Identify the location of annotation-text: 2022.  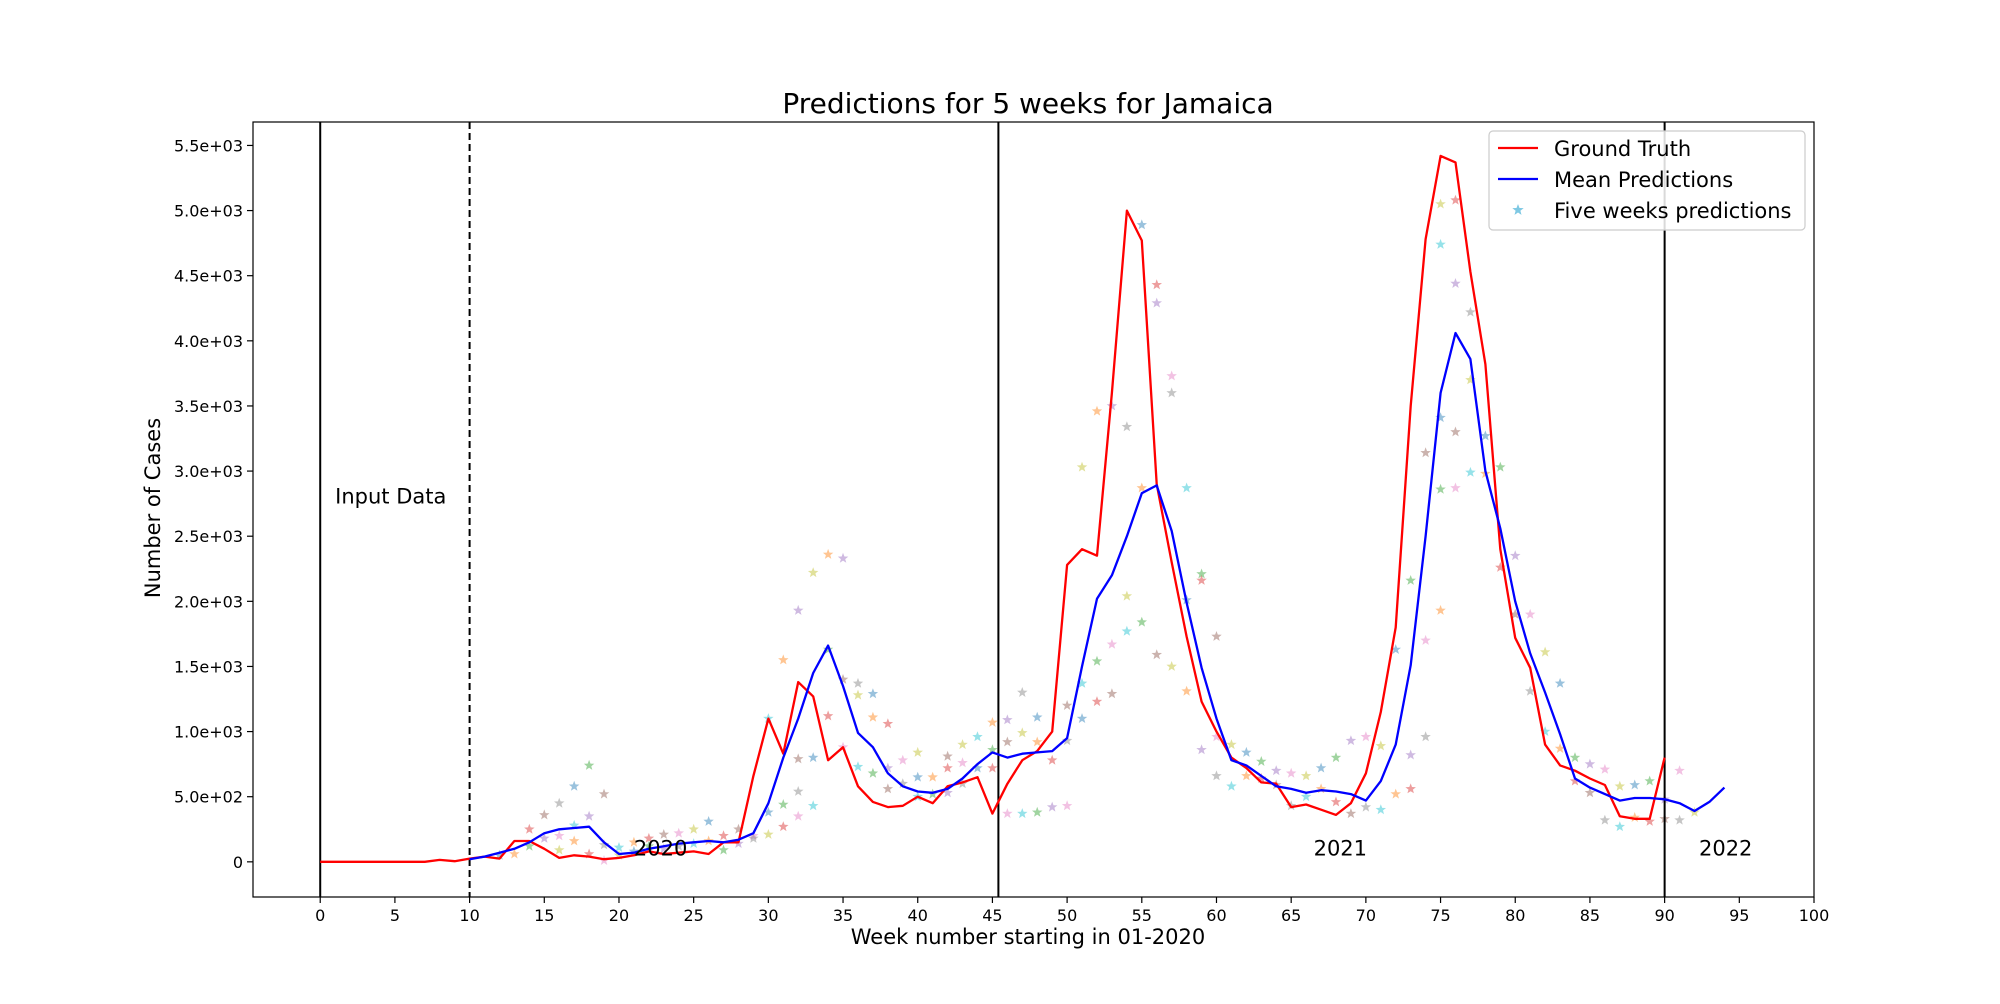
(1725, 848).